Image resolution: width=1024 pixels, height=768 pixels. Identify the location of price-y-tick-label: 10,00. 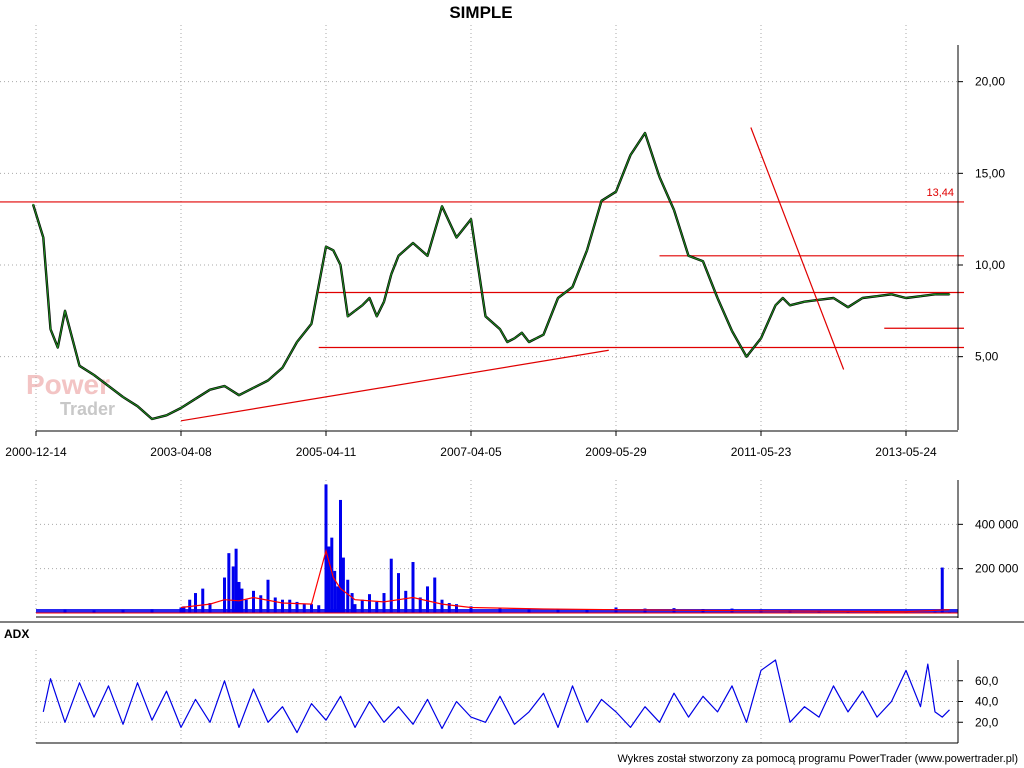
(990, 265).